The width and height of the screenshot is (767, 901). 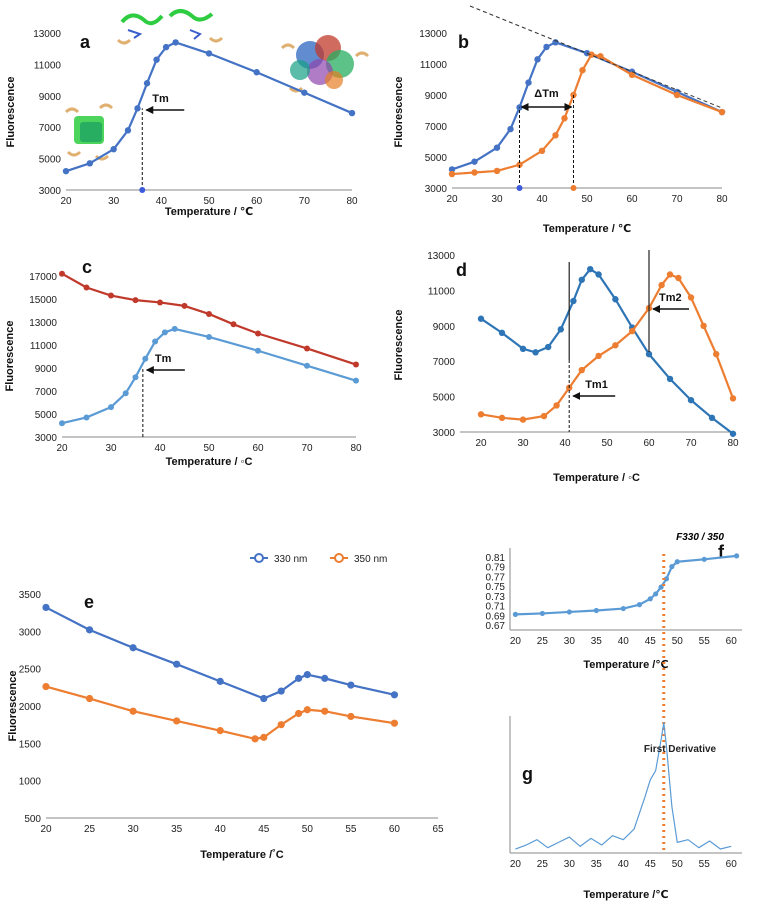 What do you see at coordinates (625, 665) in the screenshot?
I see `panel-f-x-axis-label: Temperature /℃` at bounding box center [625, 665].